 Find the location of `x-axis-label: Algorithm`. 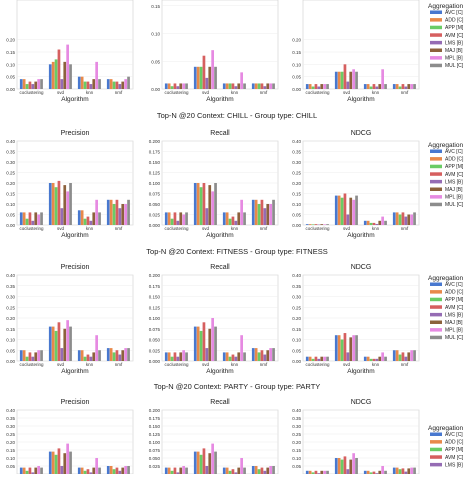

x-axis-label: Algorithm is located at coordinates (360, 235).